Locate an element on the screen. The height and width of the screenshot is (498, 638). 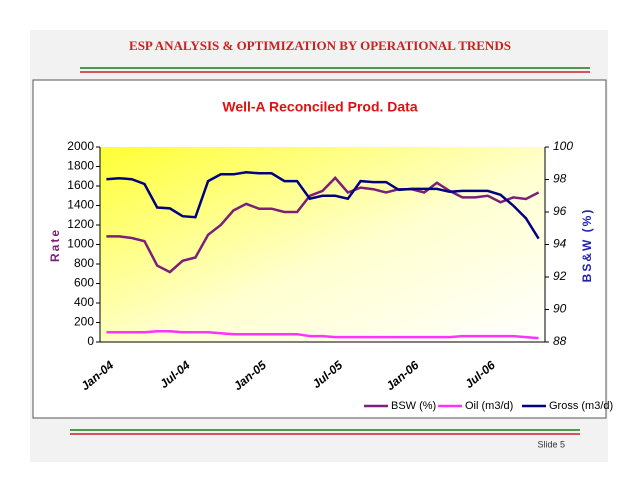
legend-label: BSW (%) is located at coordinates (413, 406).